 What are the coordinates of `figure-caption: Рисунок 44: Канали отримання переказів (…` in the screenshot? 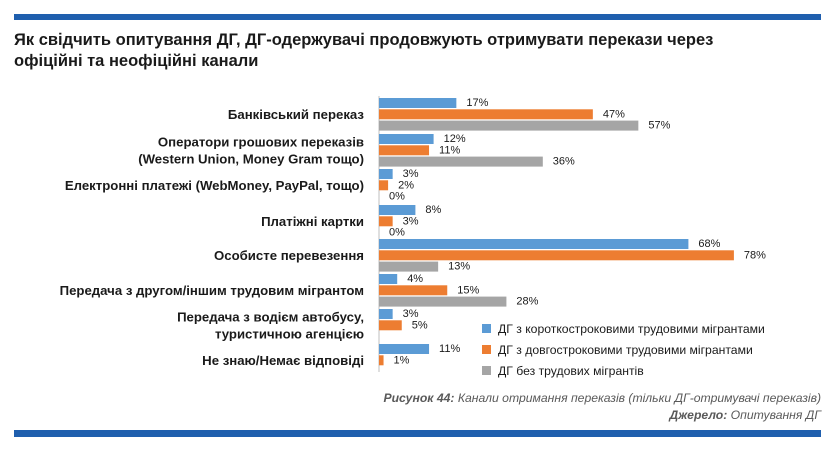 It's located at (602, 398).